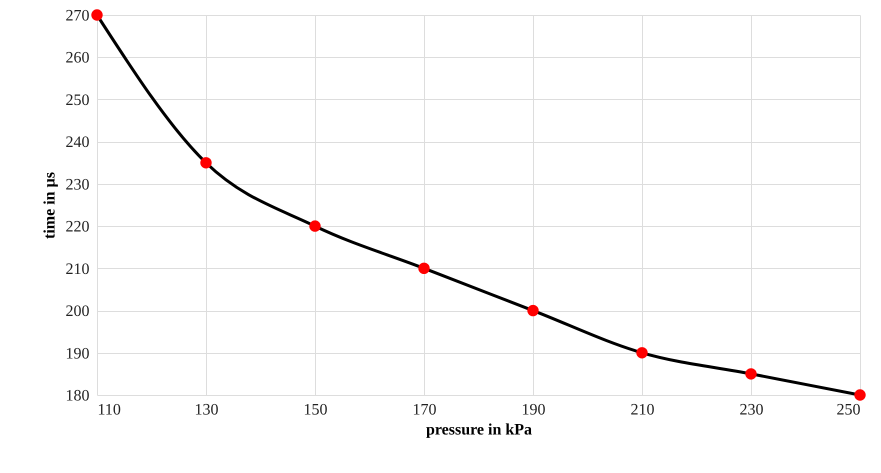 Image resolution: width=881 pixels, height=473 pixels. Describe the element at coordinates (642, 410) in the screenshot. I see `x-tick-label: 210` at that location.